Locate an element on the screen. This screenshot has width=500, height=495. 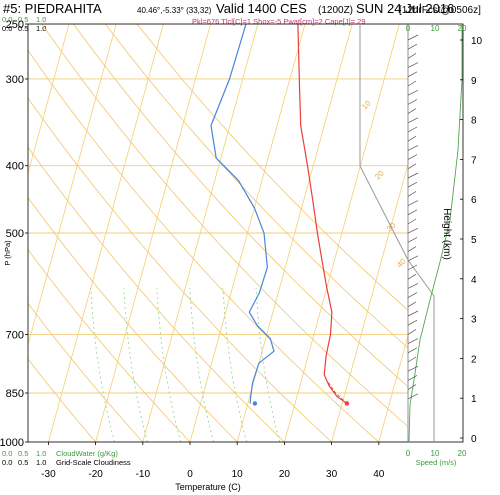
top-black-1: 0.5 is located at coordinates (23, 28).